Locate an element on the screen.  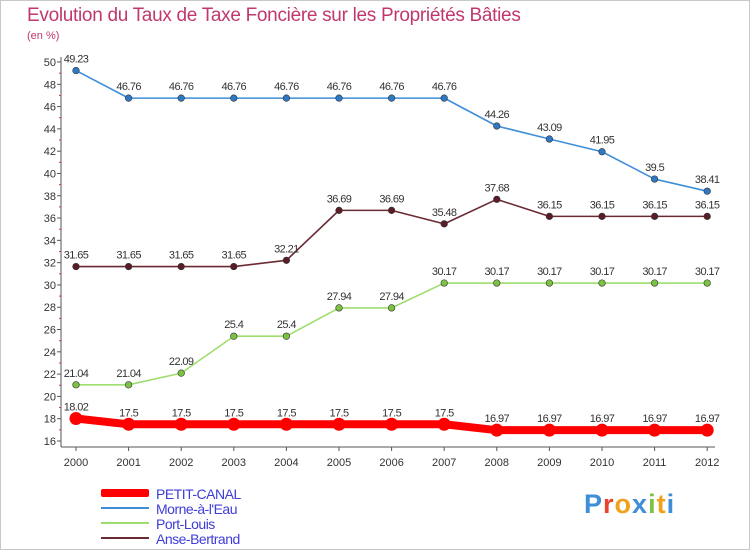
y-tick-label: 32 is located at coordinates (50, 264).